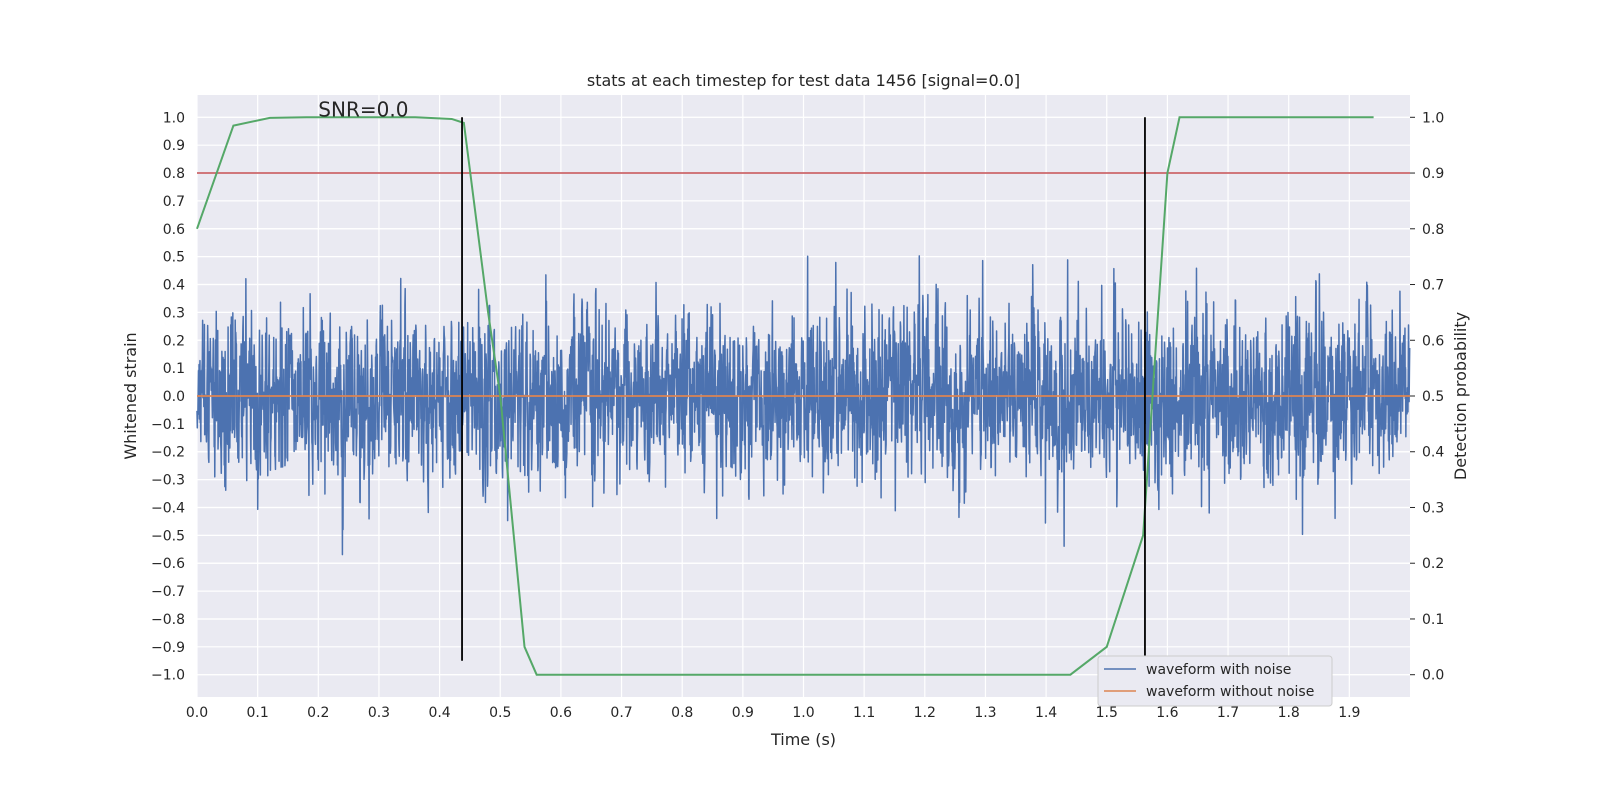 Image resolution: width=1600 pixels, height=800 pixels. I want to click on y-tick-label: 0.4, so click(174, 286).